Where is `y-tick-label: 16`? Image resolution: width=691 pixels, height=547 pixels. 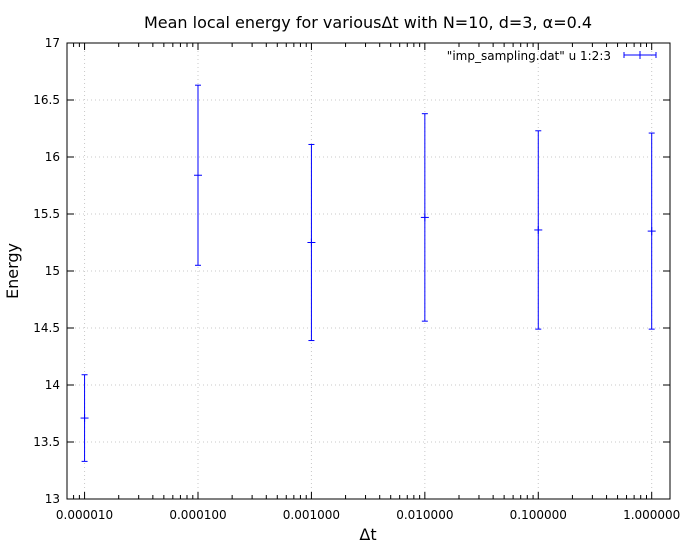
y-tick-label: 16 is located at coordinates (52, 157).